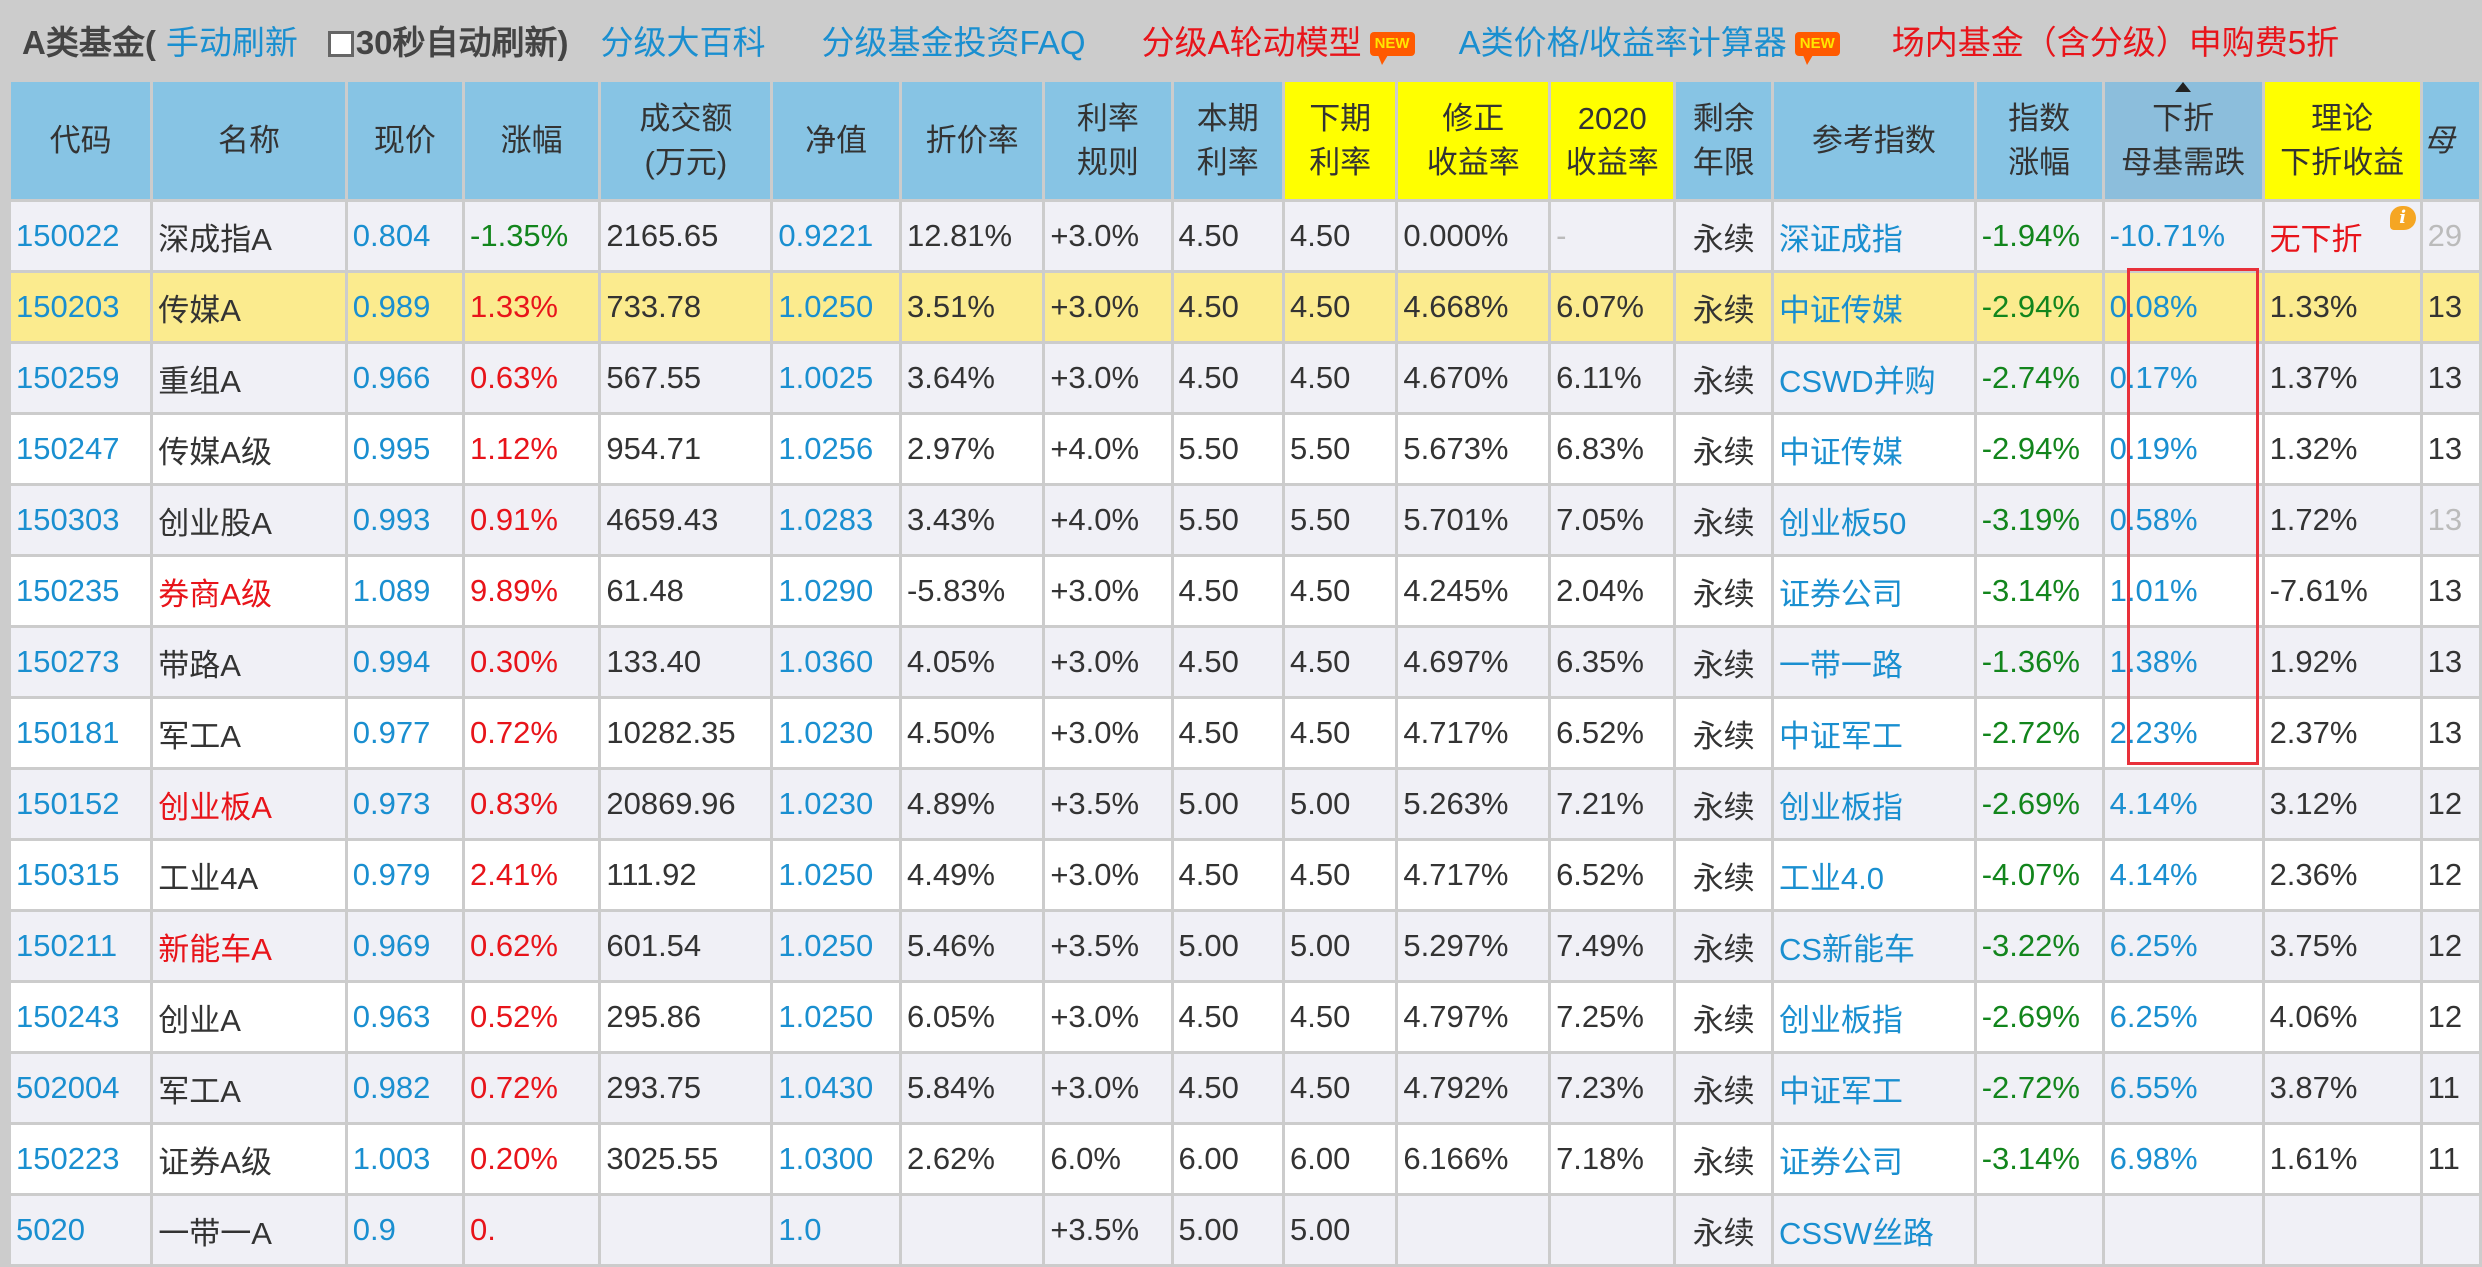  What do you see at coordinates (1622, 42) in the screenshot?
I see `link-yield-calculator: A类价格/收益率计算器` at bounding box center [1622, 42].